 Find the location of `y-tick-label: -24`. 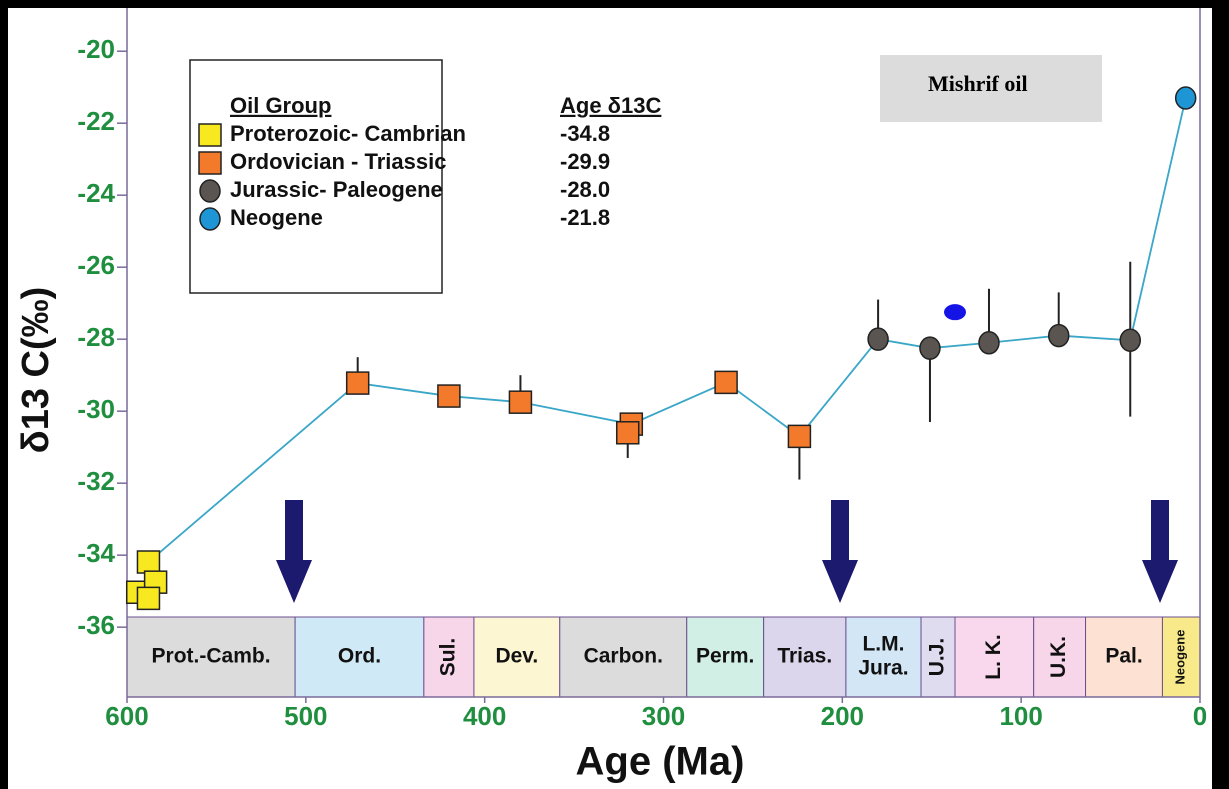

y-tick-label: -24 is located at coordinates (96, 193).